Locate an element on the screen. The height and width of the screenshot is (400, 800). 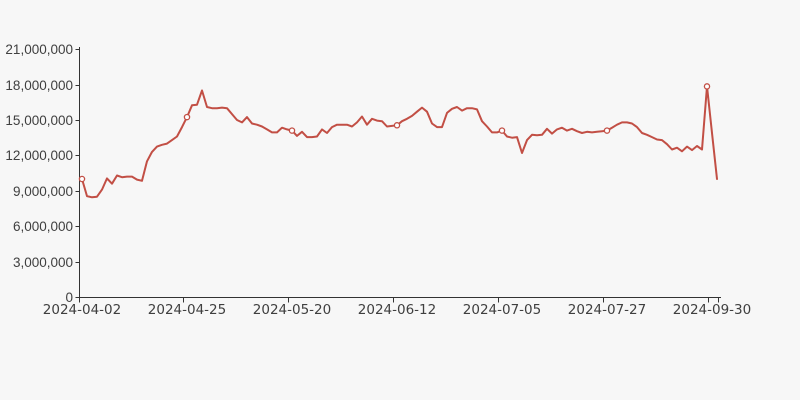
y-axis-label: 15,000,000 is located at coordinates (39, 120).